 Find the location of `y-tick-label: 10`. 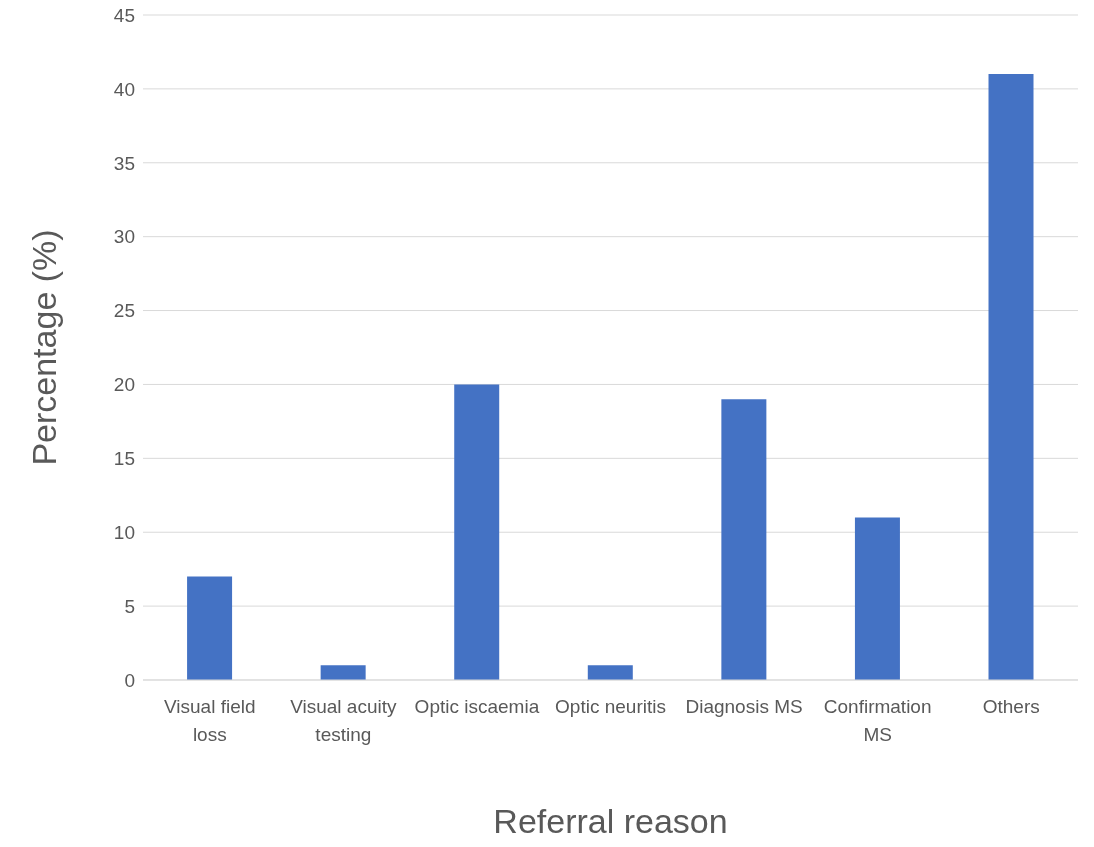

y-tick-label: 10 is located at coordinates (124, 532).